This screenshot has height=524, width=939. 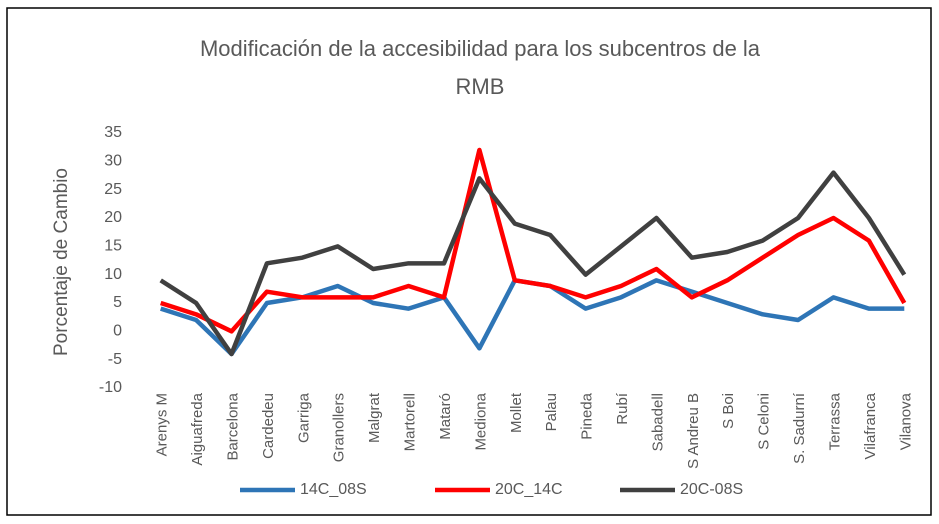 What do you see at coordinates (711, 489) in the screenshot?
I see `legend-label: 20C-08S` at bounding box center [711, 489].